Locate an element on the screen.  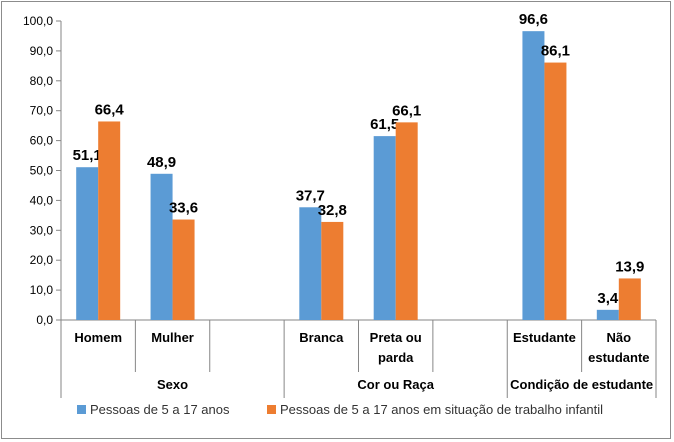
group-label: Cor ou Raça is located at coordinates (395, 384).